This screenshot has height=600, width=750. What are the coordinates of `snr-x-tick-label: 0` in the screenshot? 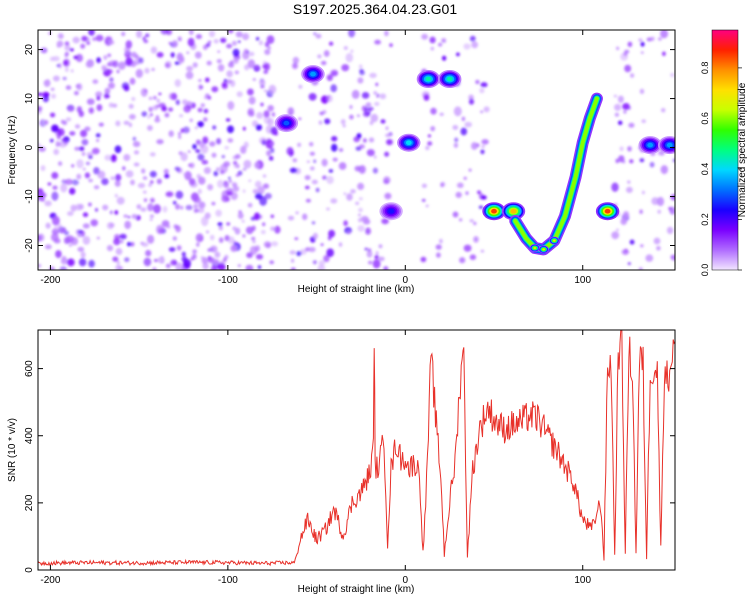 It's located at (406, 580).